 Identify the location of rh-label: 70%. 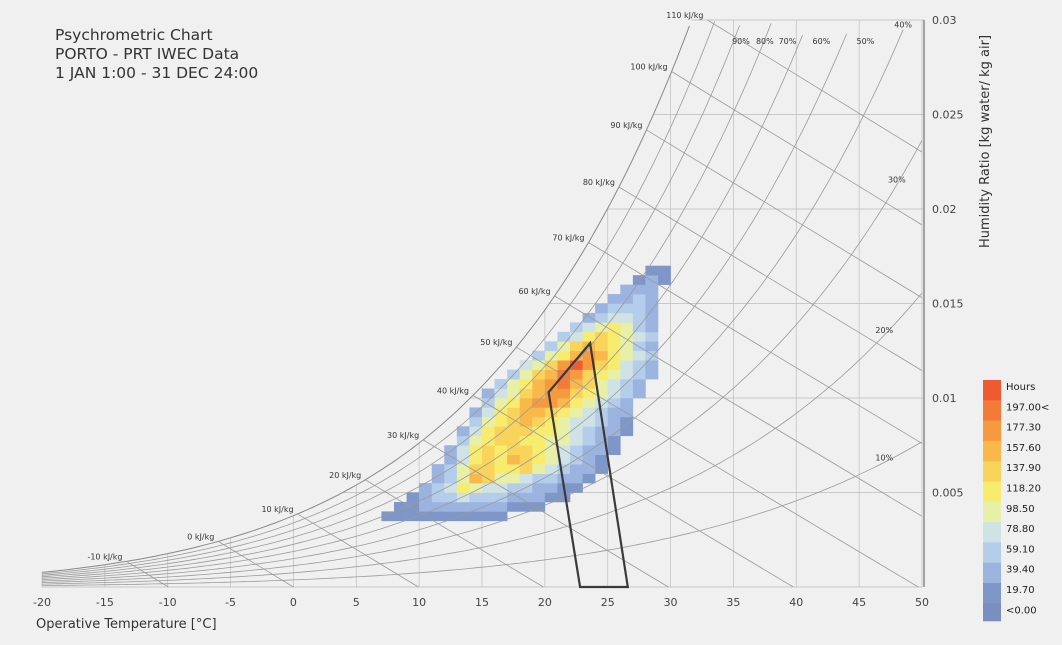
(788, 41).